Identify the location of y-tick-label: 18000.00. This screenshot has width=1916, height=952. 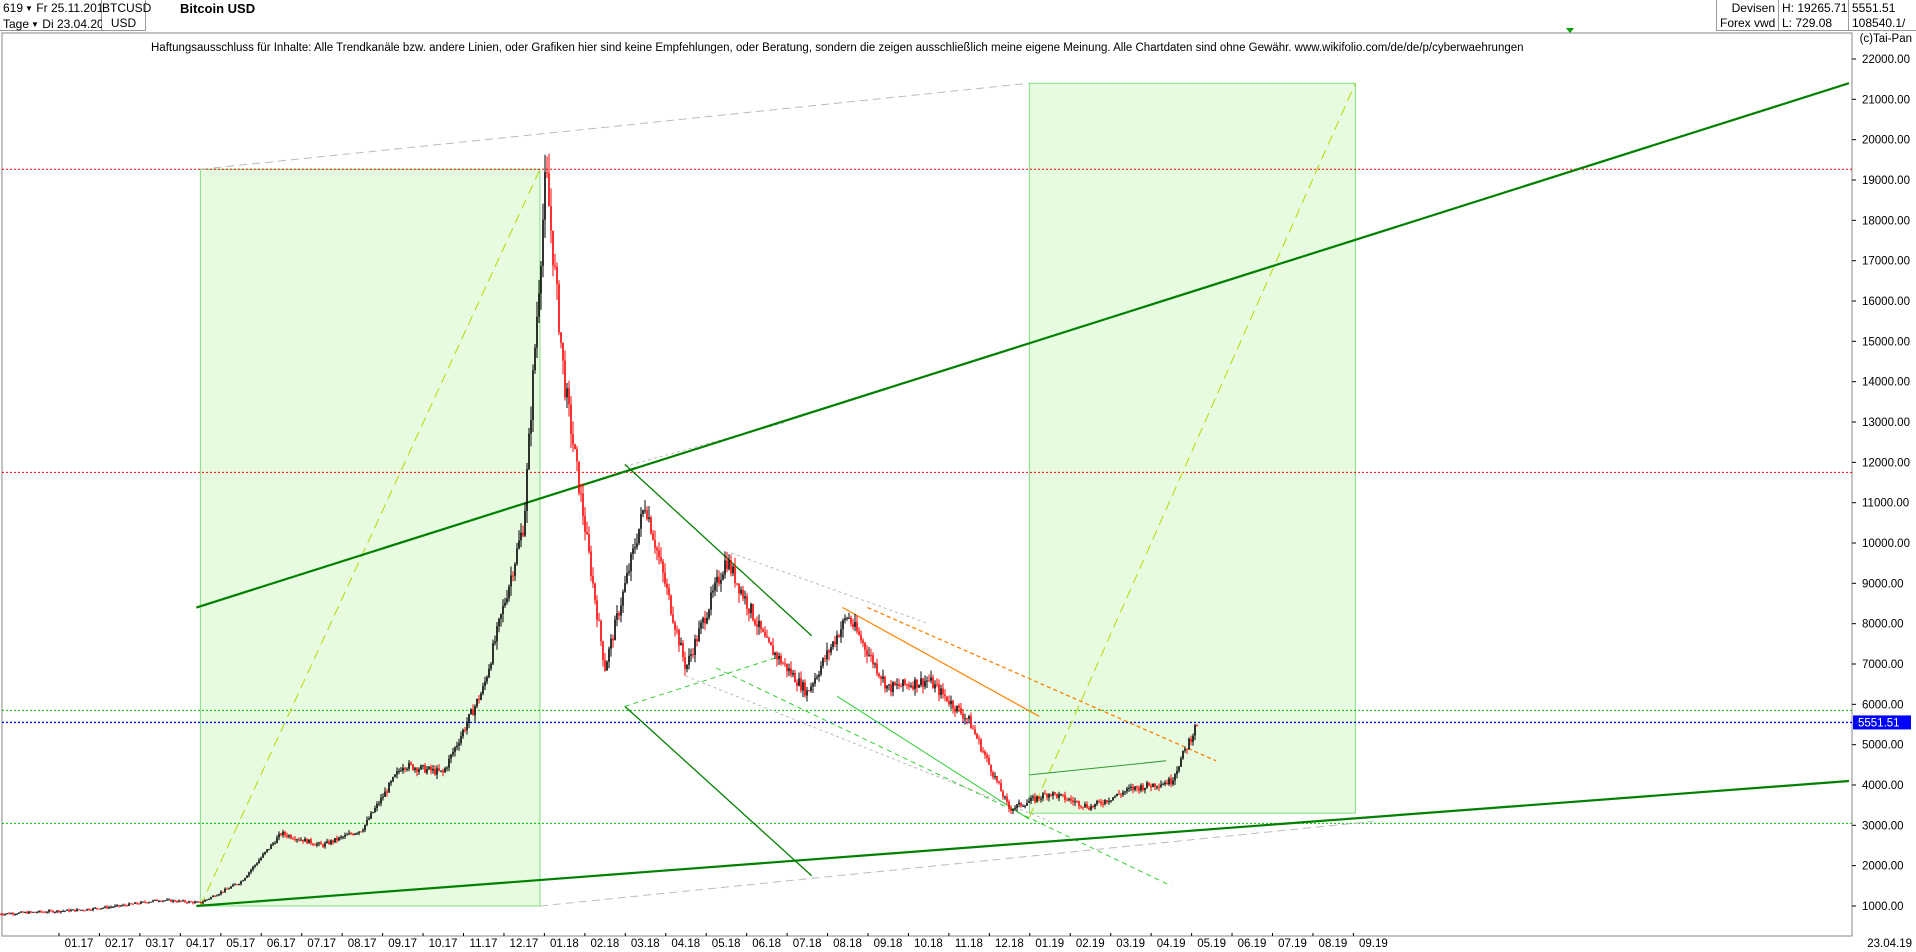
(1886, 221).